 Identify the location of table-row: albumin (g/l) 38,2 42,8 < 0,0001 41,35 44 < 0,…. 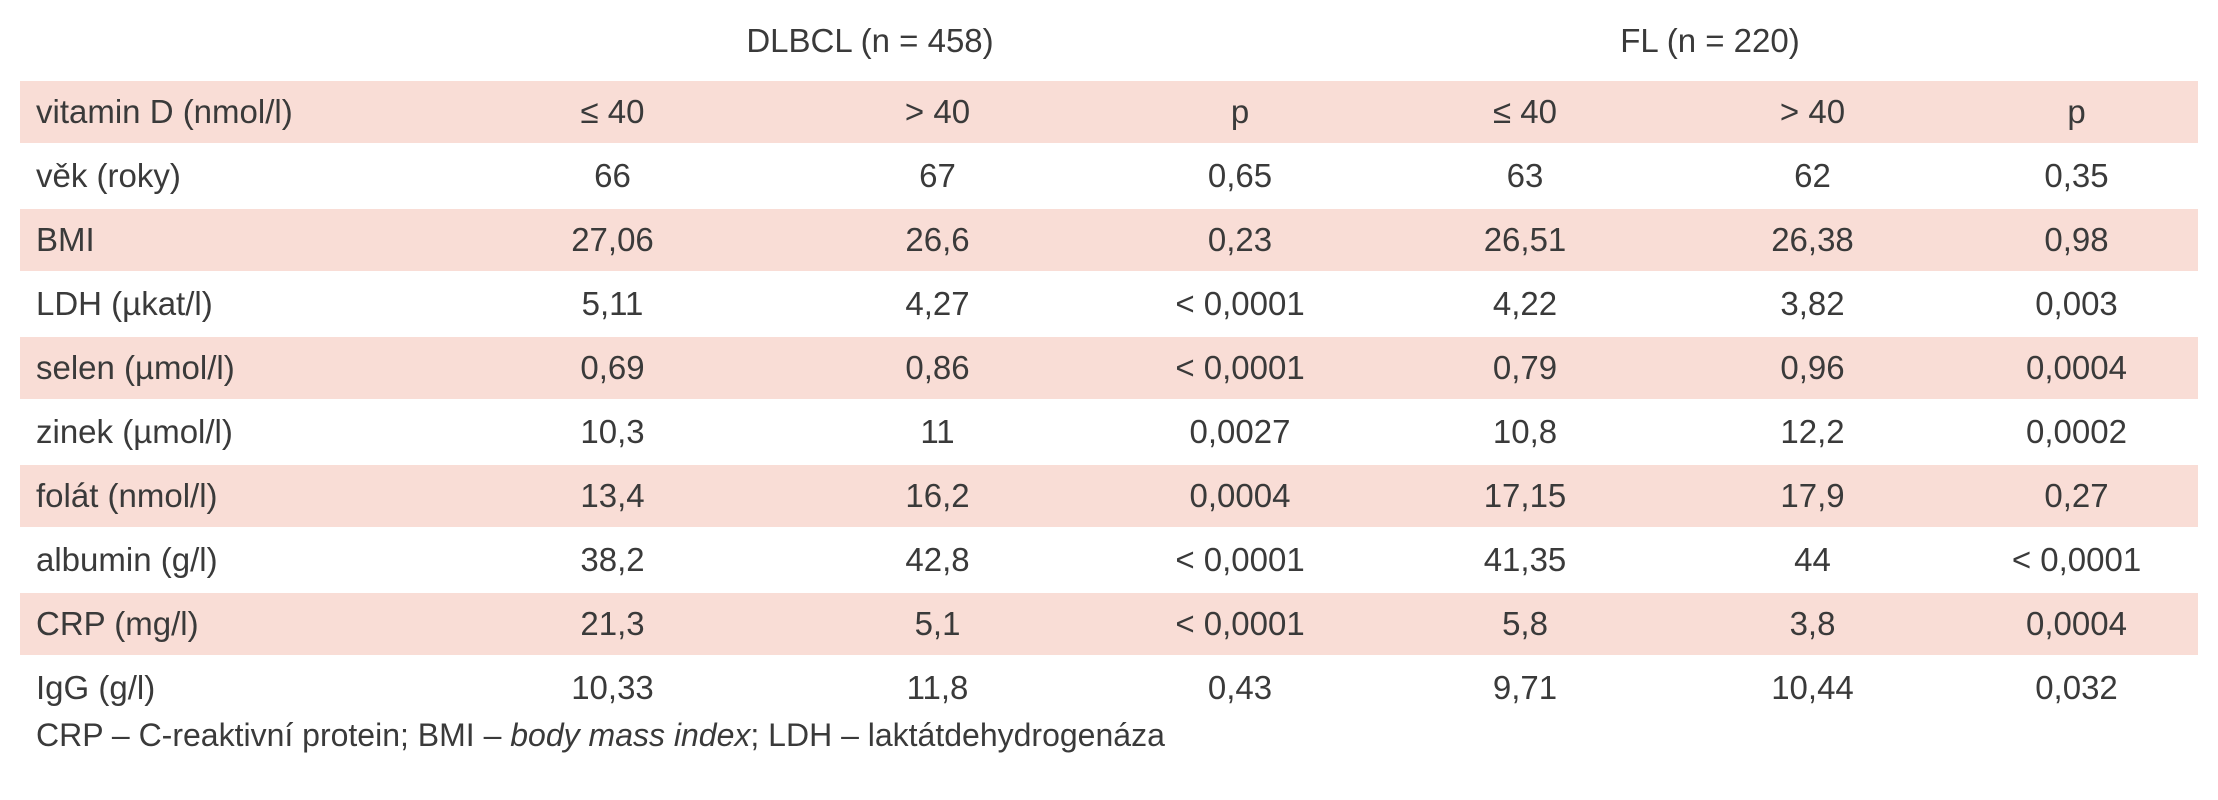
(1109, 560).